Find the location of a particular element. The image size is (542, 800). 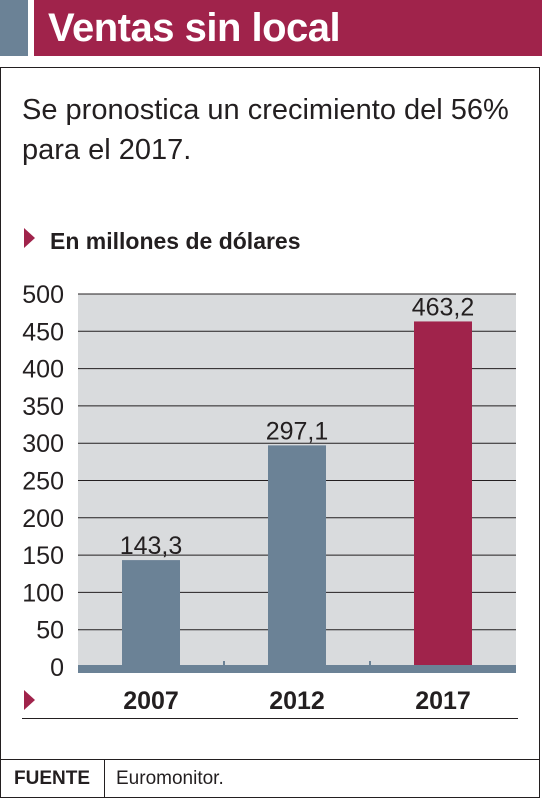

y-tick-label: 300 is located at coordinates (43, 444).